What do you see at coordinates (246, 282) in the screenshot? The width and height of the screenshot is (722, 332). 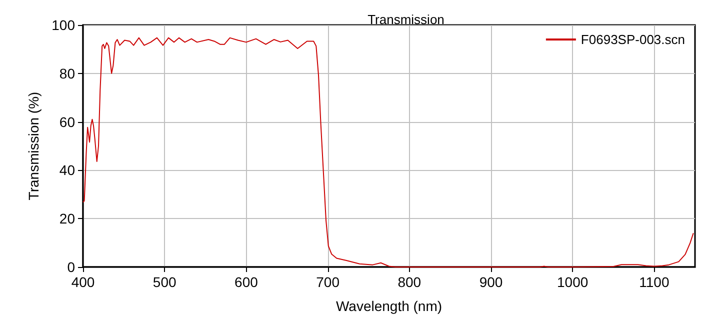 I see `x-tick-label: 600` at bounding box center [246, 282].